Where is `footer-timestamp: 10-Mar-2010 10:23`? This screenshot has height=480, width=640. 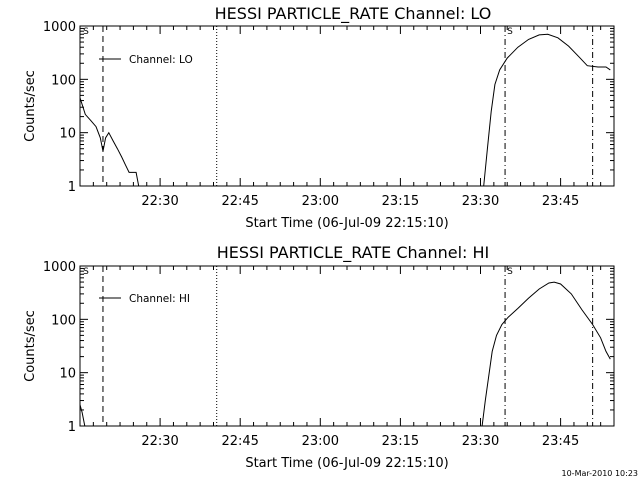 footer-timestamp: 10-Mar-2010 10:23 is located at coordinates (600, 473).